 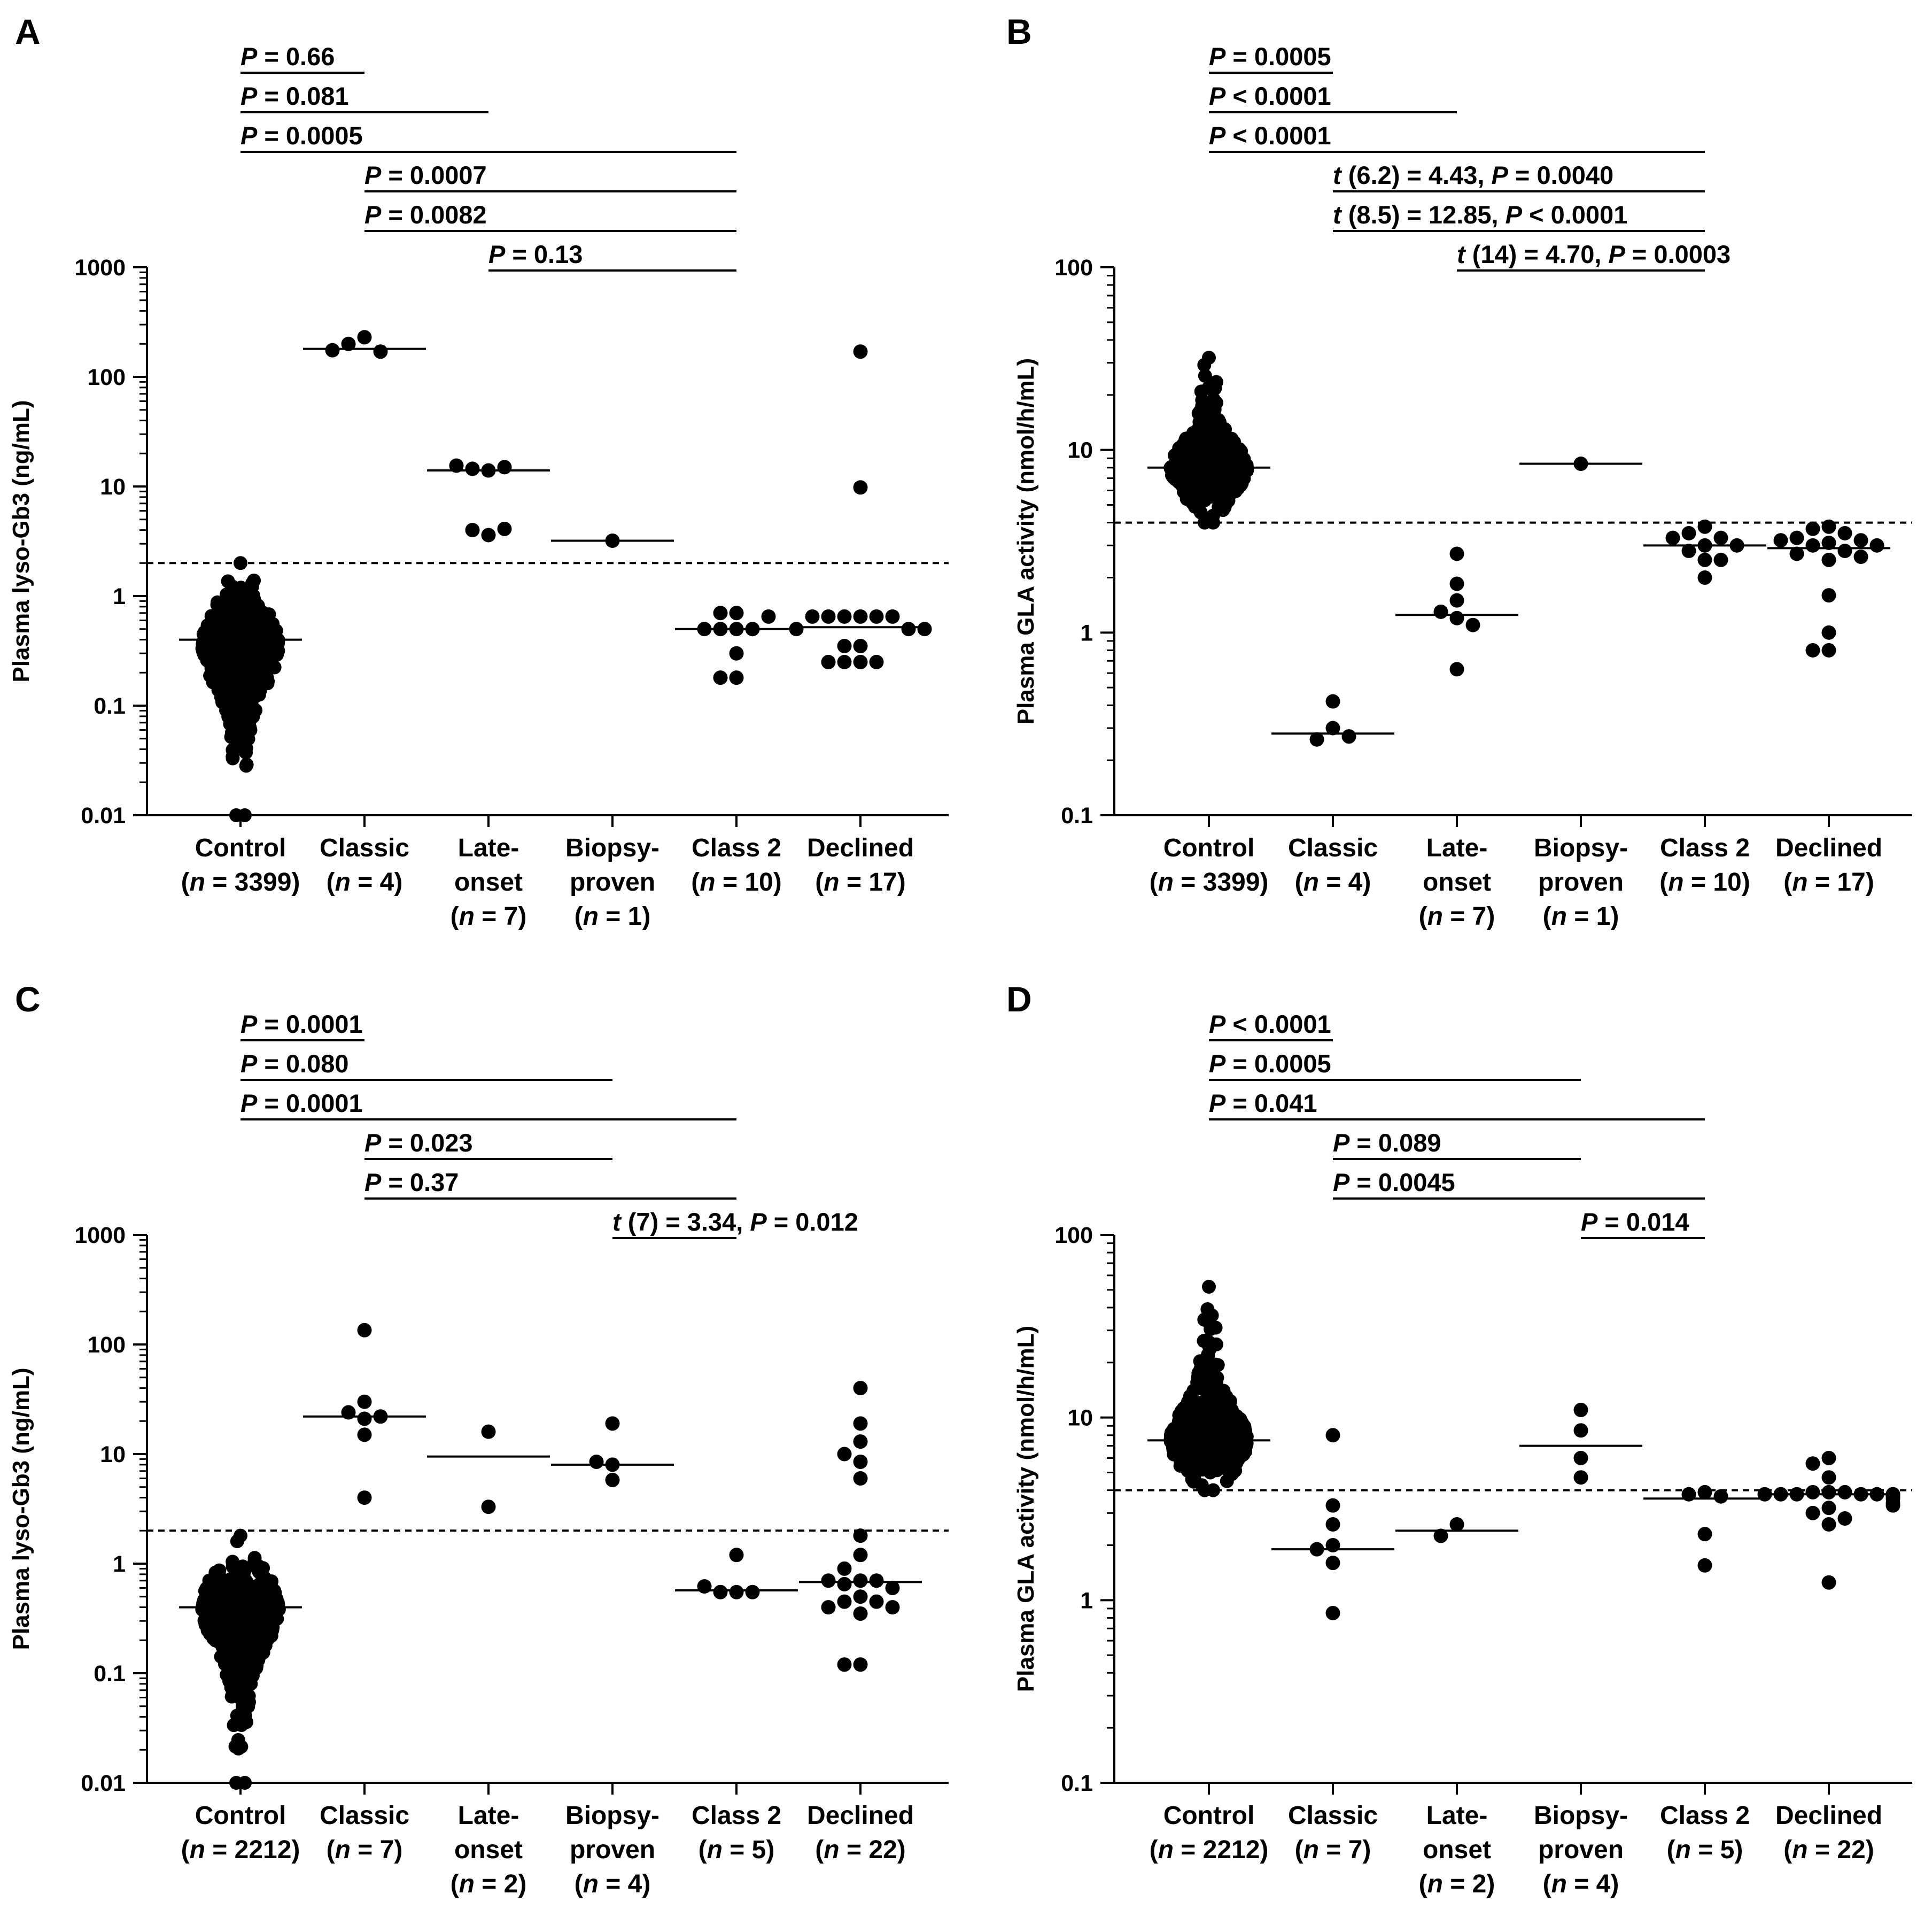 What do you see at coordinates (1077, 816) in the screenshot?
I see `y-tick-label: 0.1` at bounding box center [1077, 816].